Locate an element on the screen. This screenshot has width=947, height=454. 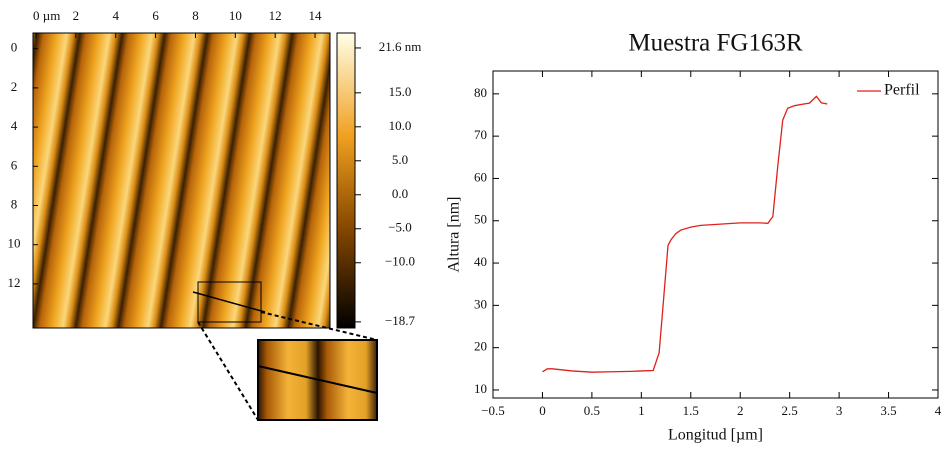
x-tick-label: 0 is located at coordinates (542, 410).